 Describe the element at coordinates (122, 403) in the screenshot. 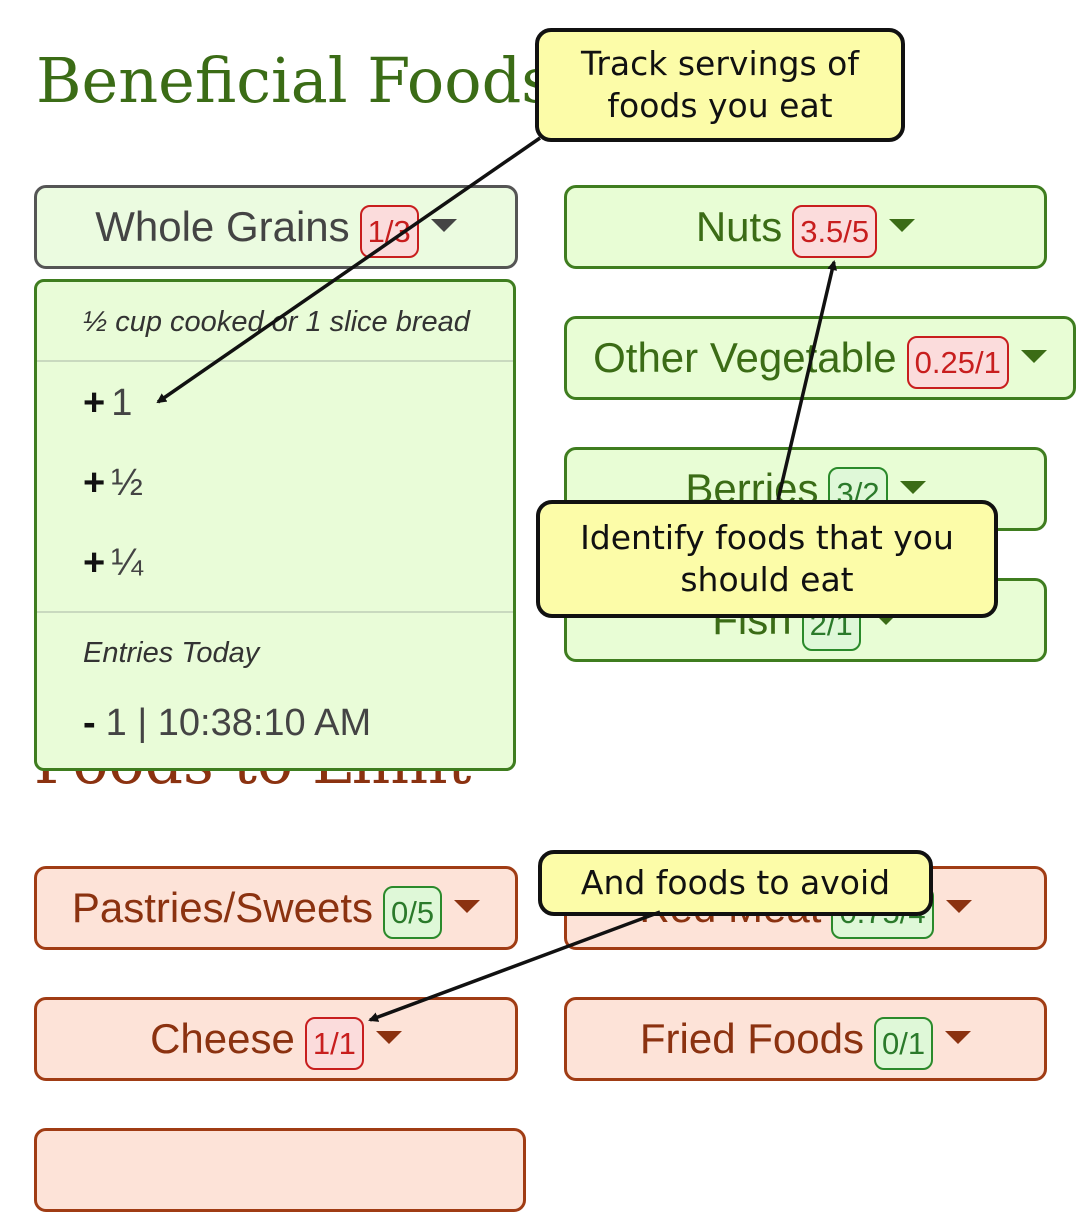

I see `amount-label: 1` at that location.